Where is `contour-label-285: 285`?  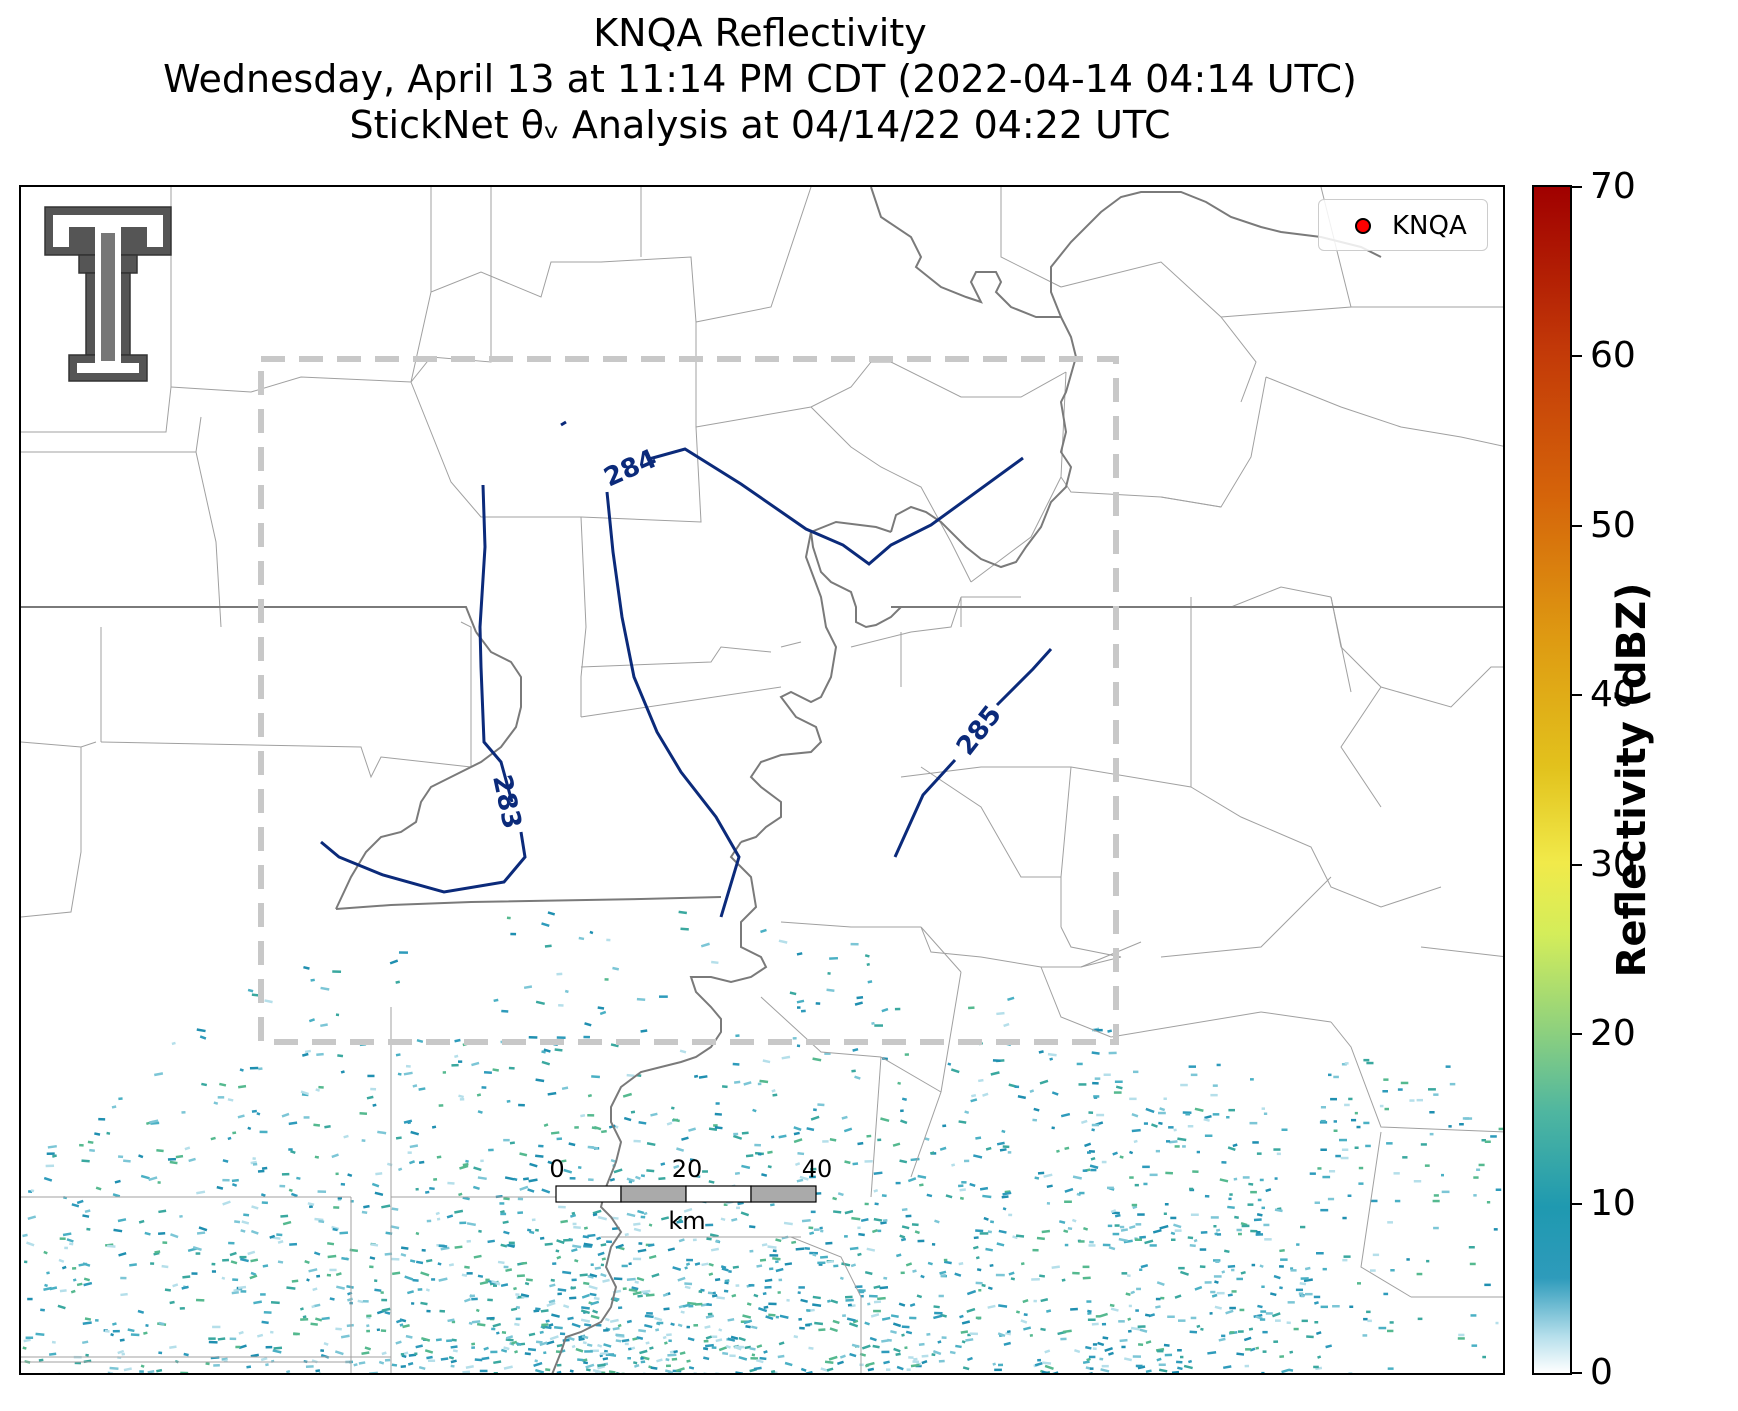
contour-label-285: 285 is located at coordinates (979, 730).